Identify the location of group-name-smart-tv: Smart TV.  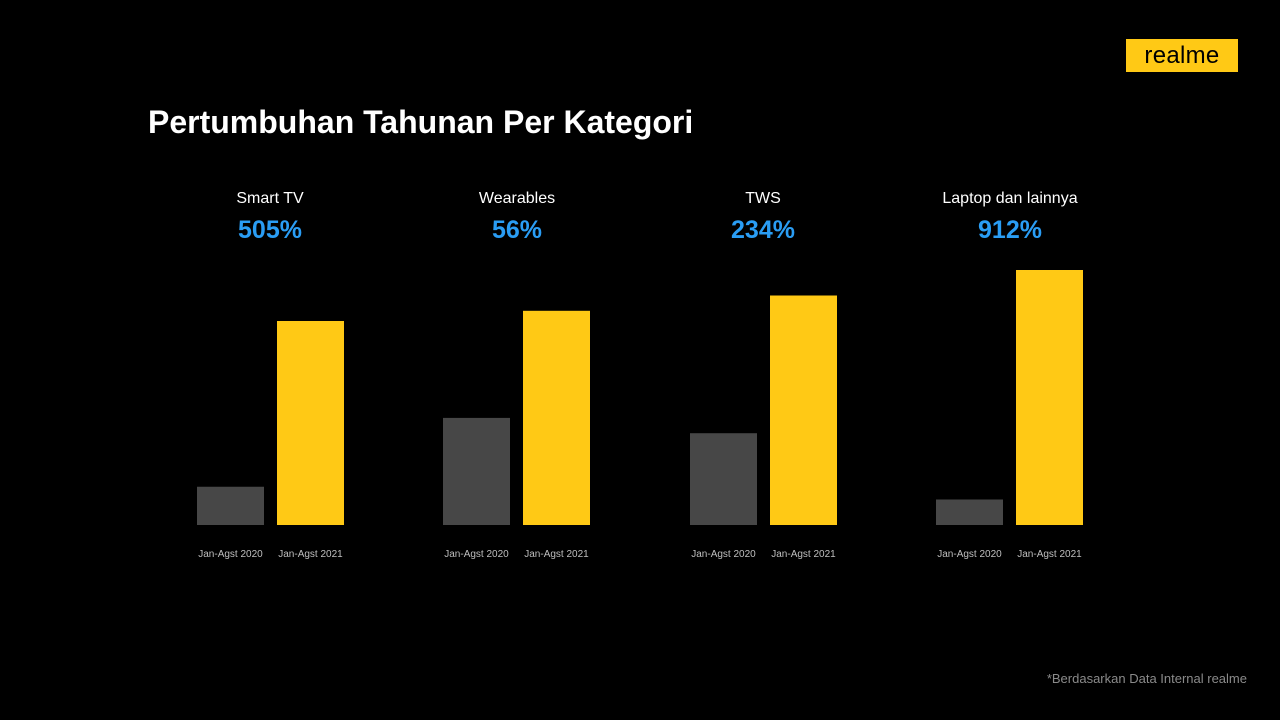
(270, 198).